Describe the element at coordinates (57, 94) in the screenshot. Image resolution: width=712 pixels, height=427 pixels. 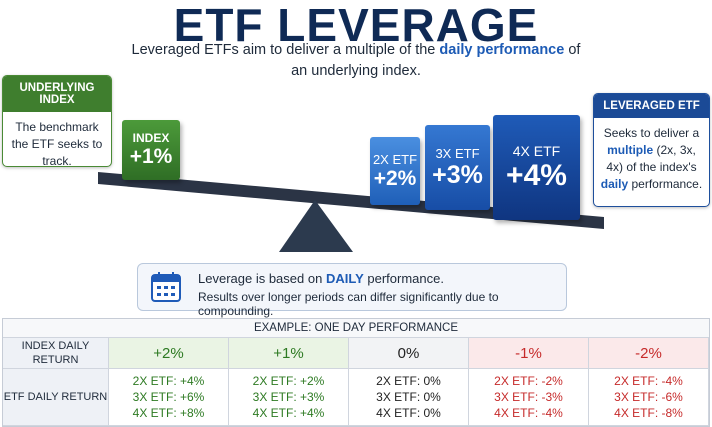
I see `box-header: UNDERLYING INDEX` at that location.